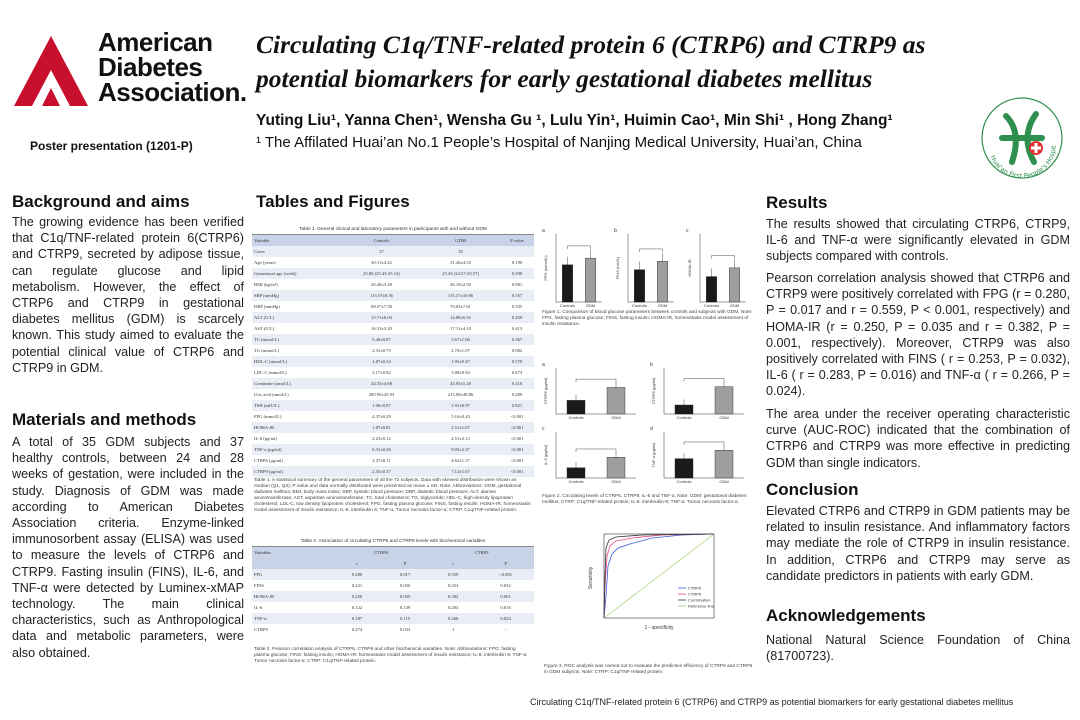 This screenshot has height=720, width=1080. What do you see at coordinates (517, 317) in the screenshot?
I see `table-cell: 0.459` at bounding box center [517, 317].